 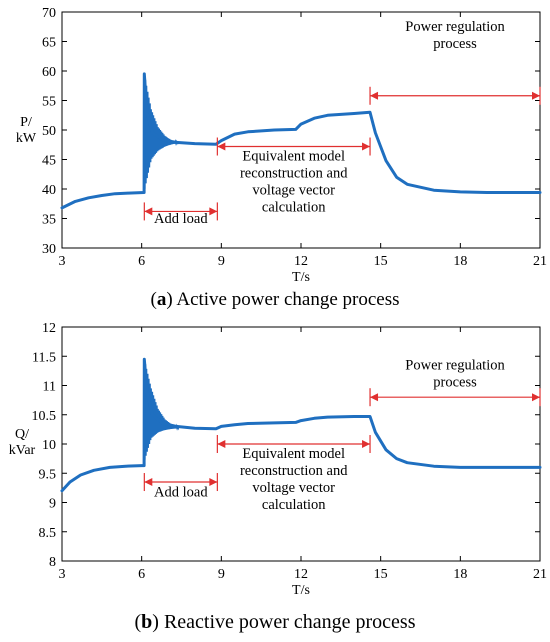 I want to click on y-tick-label: 65, so click(x=49, y=43).